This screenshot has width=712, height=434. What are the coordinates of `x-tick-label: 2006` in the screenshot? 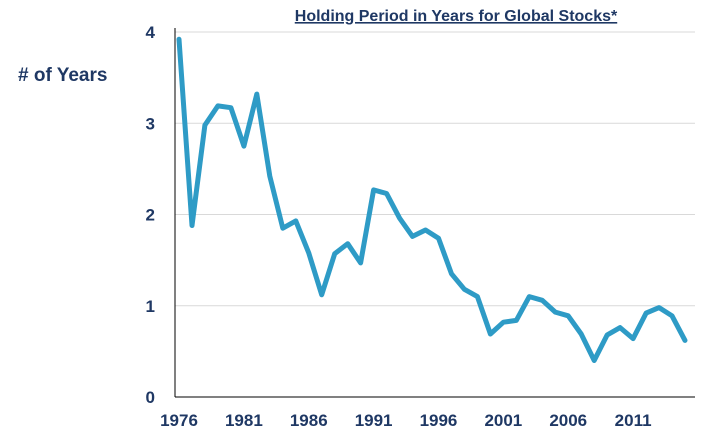 It's located at (568, 420).